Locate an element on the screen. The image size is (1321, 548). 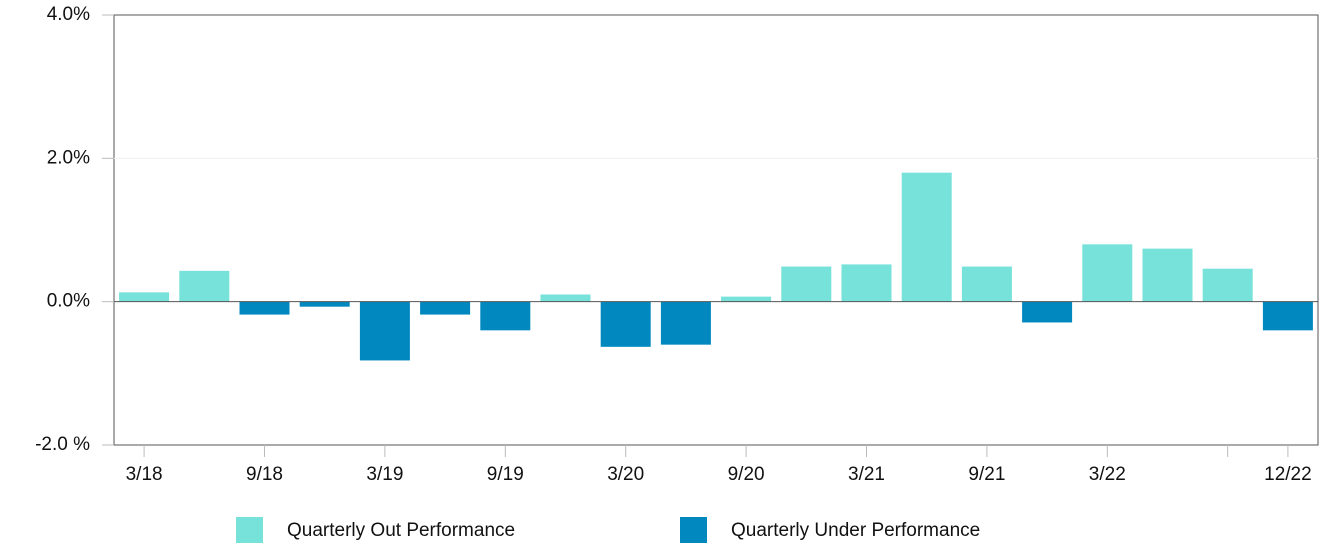
y-tick-label: 0.0% is located at coordinates (68, 301).